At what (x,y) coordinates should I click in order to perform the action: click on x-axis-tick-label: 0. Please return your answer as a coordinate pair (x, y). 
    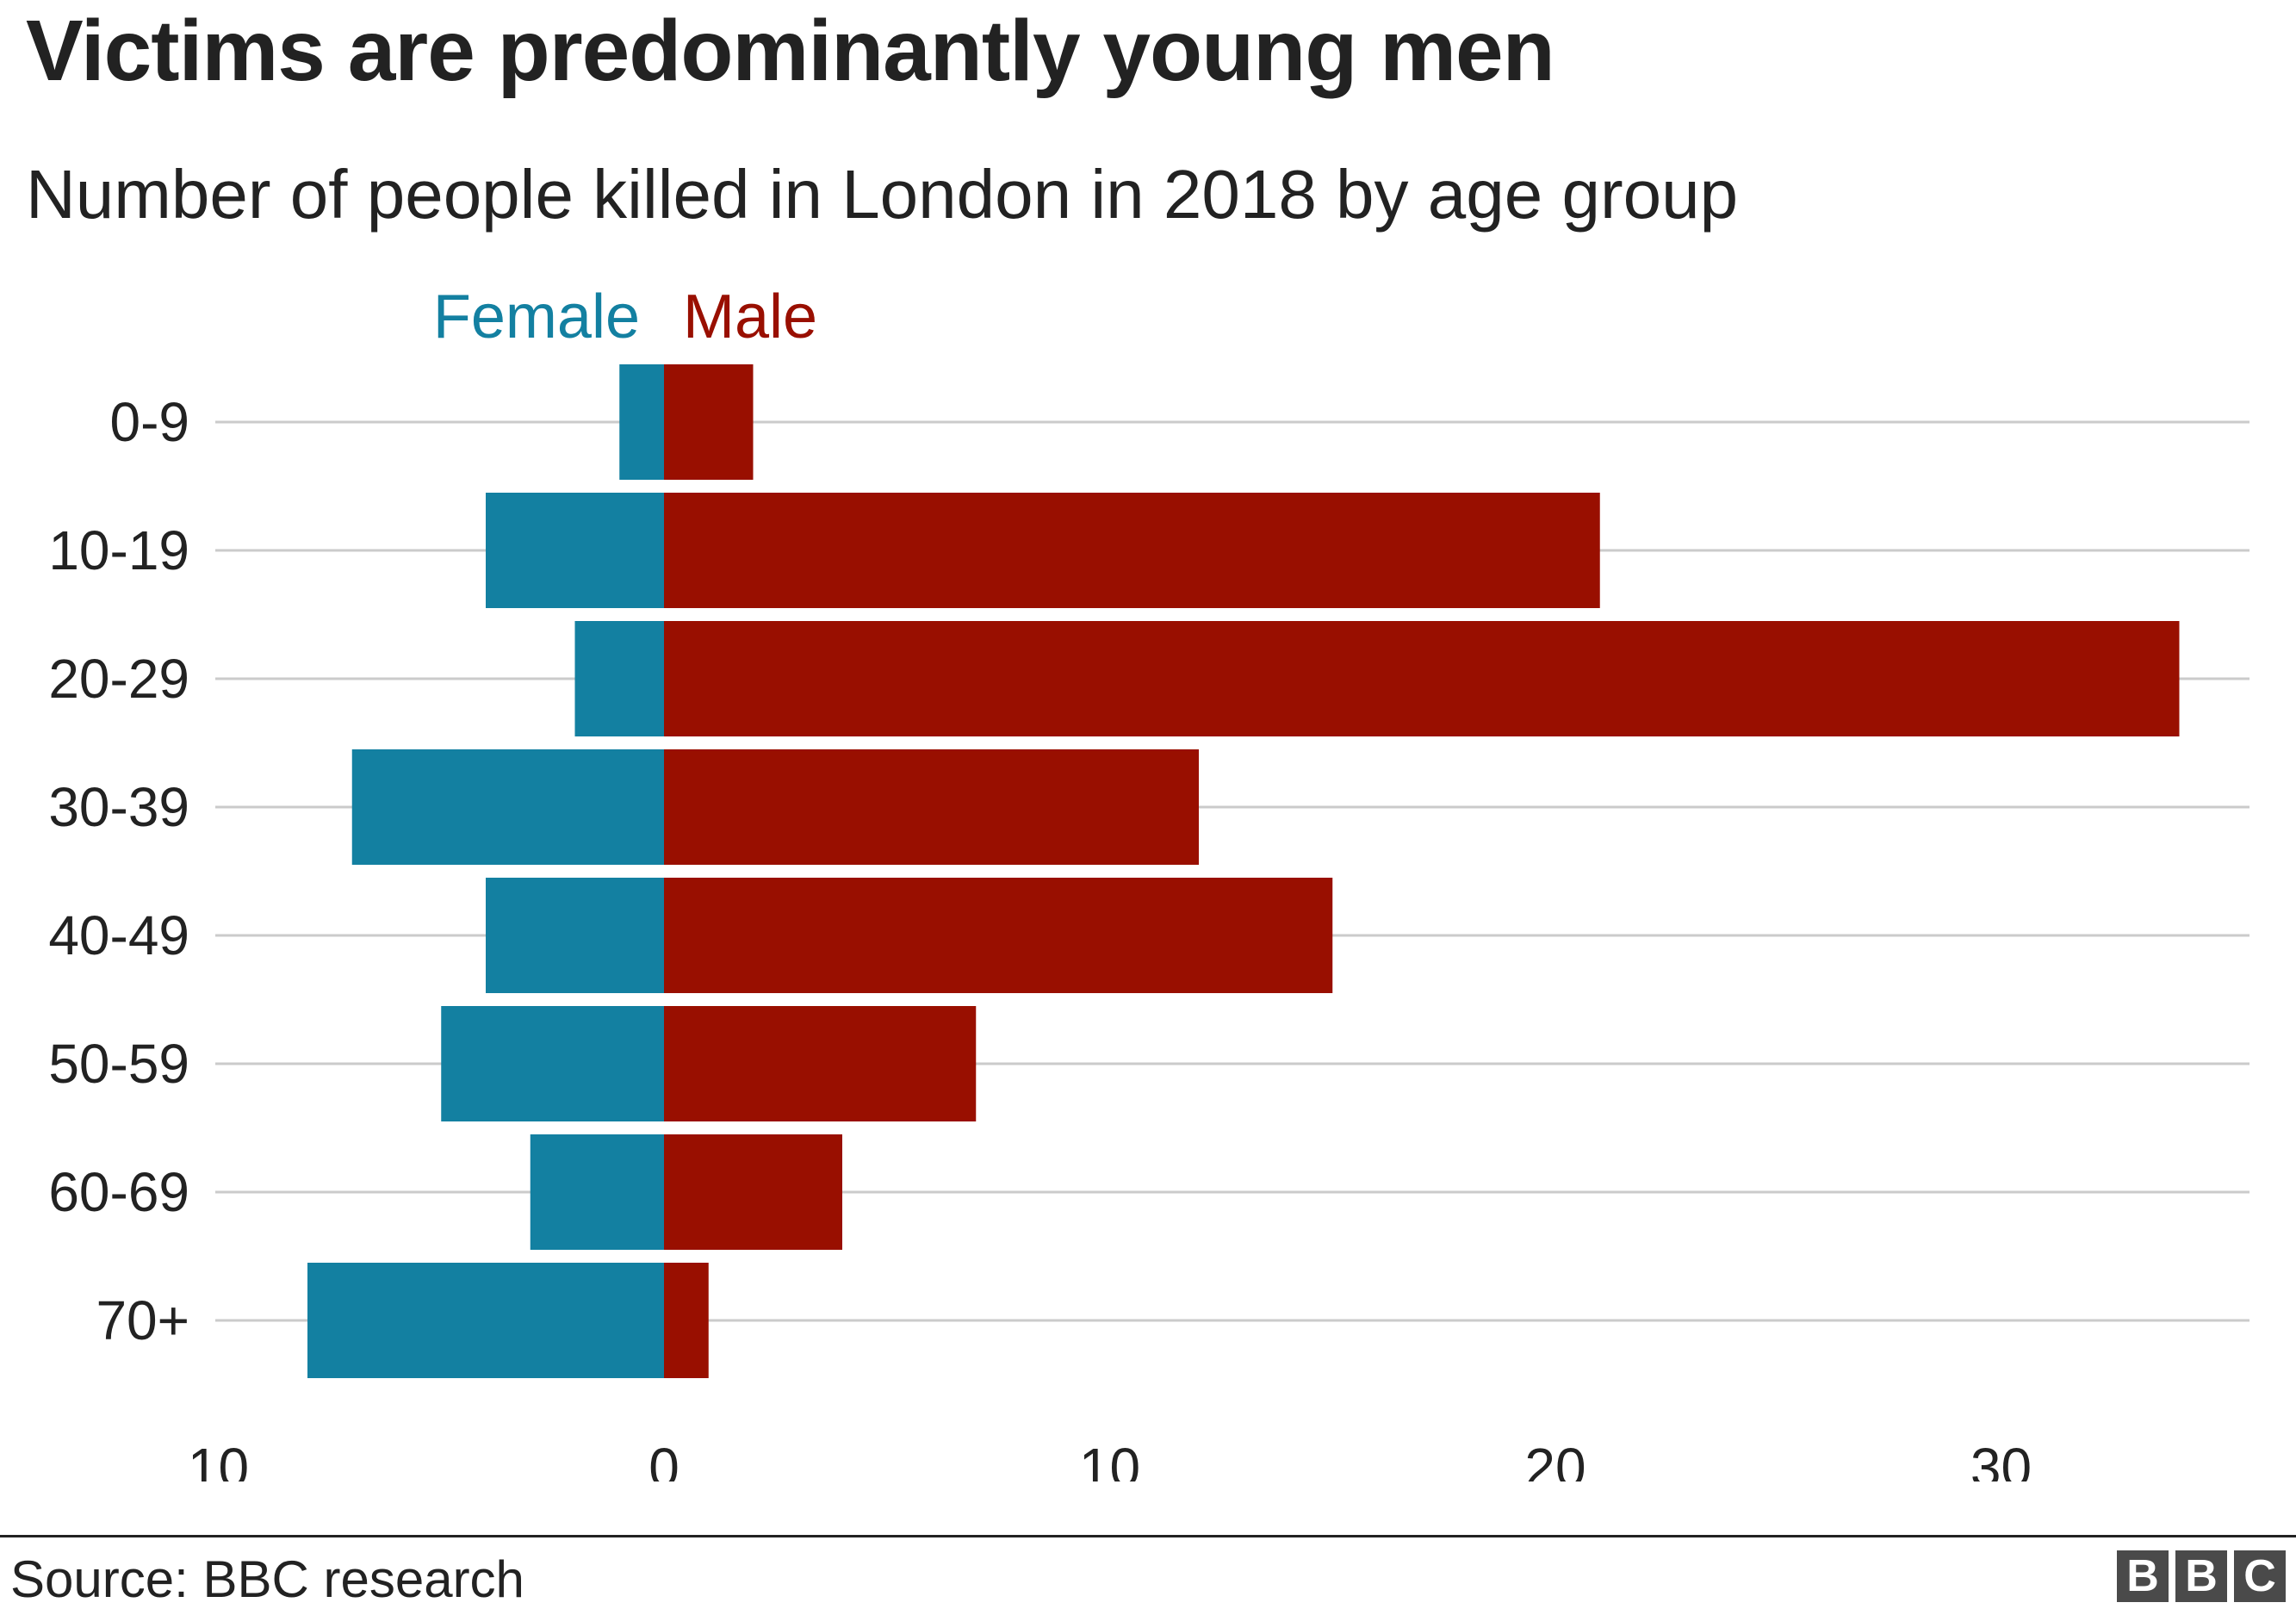
    Looking at the image, I should click on (663, 1459).